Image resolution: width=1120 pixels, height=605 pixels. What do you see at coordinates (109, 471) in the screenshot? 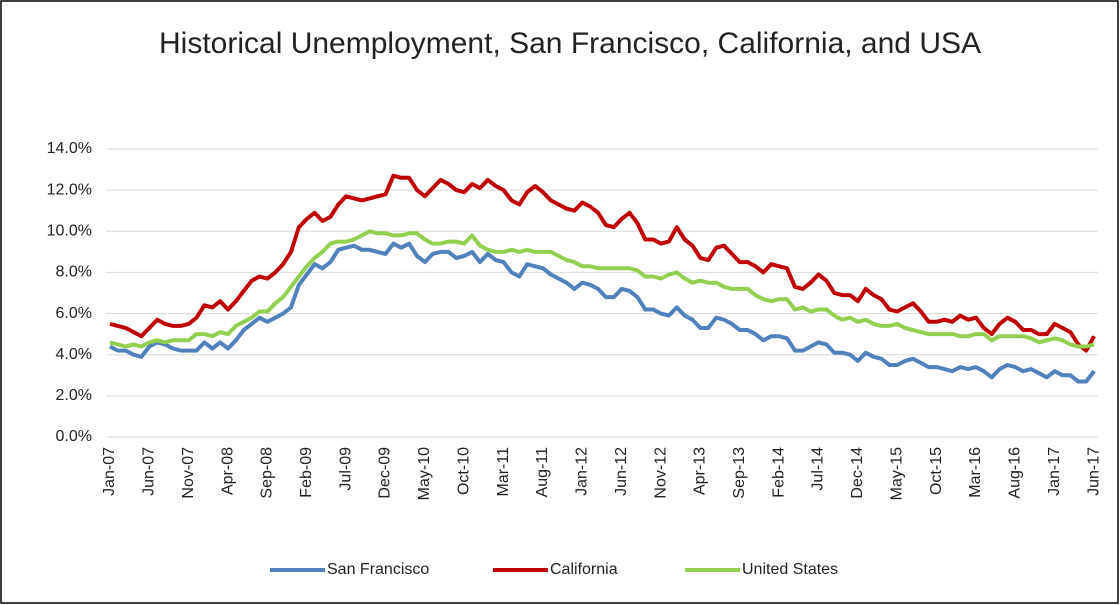
I see `x-tick-label: Jan-07` at bounding box center [109, 471].